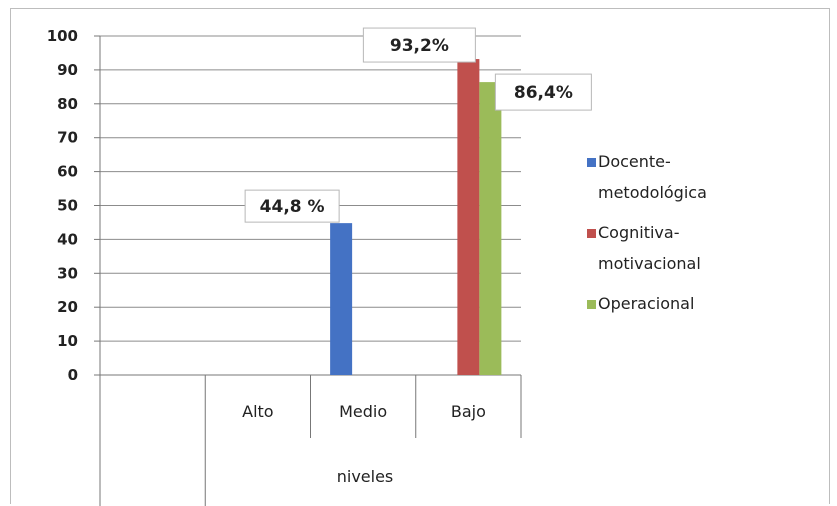 The width and height of the screenshot is (837, 506). Describe the element at coordinates (365, 476) in the screenshot. I see `x-axis-title: niveles` at that location.